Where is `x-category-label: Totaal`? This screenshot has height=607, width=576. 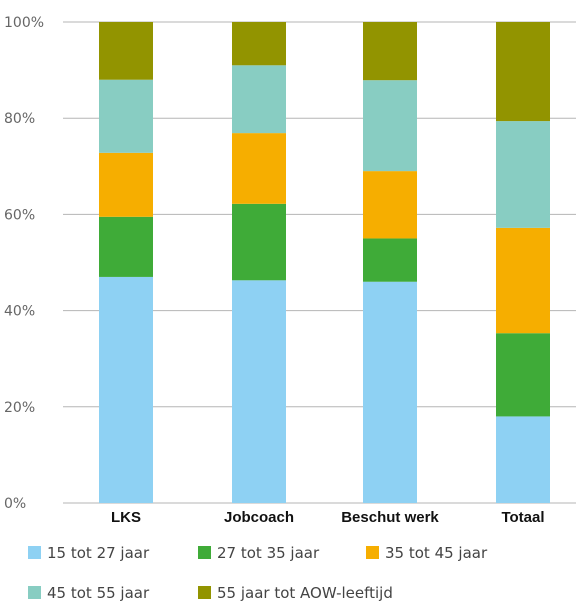
x-category-label: Totaal is located at coordinates (522, 517).